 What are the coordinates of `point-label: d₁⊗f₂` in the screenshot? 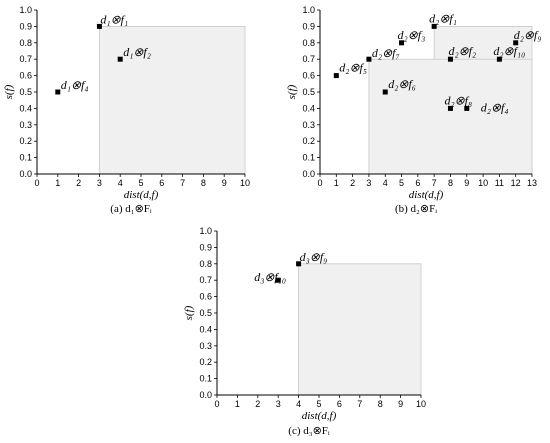 It's located at (137, 52).